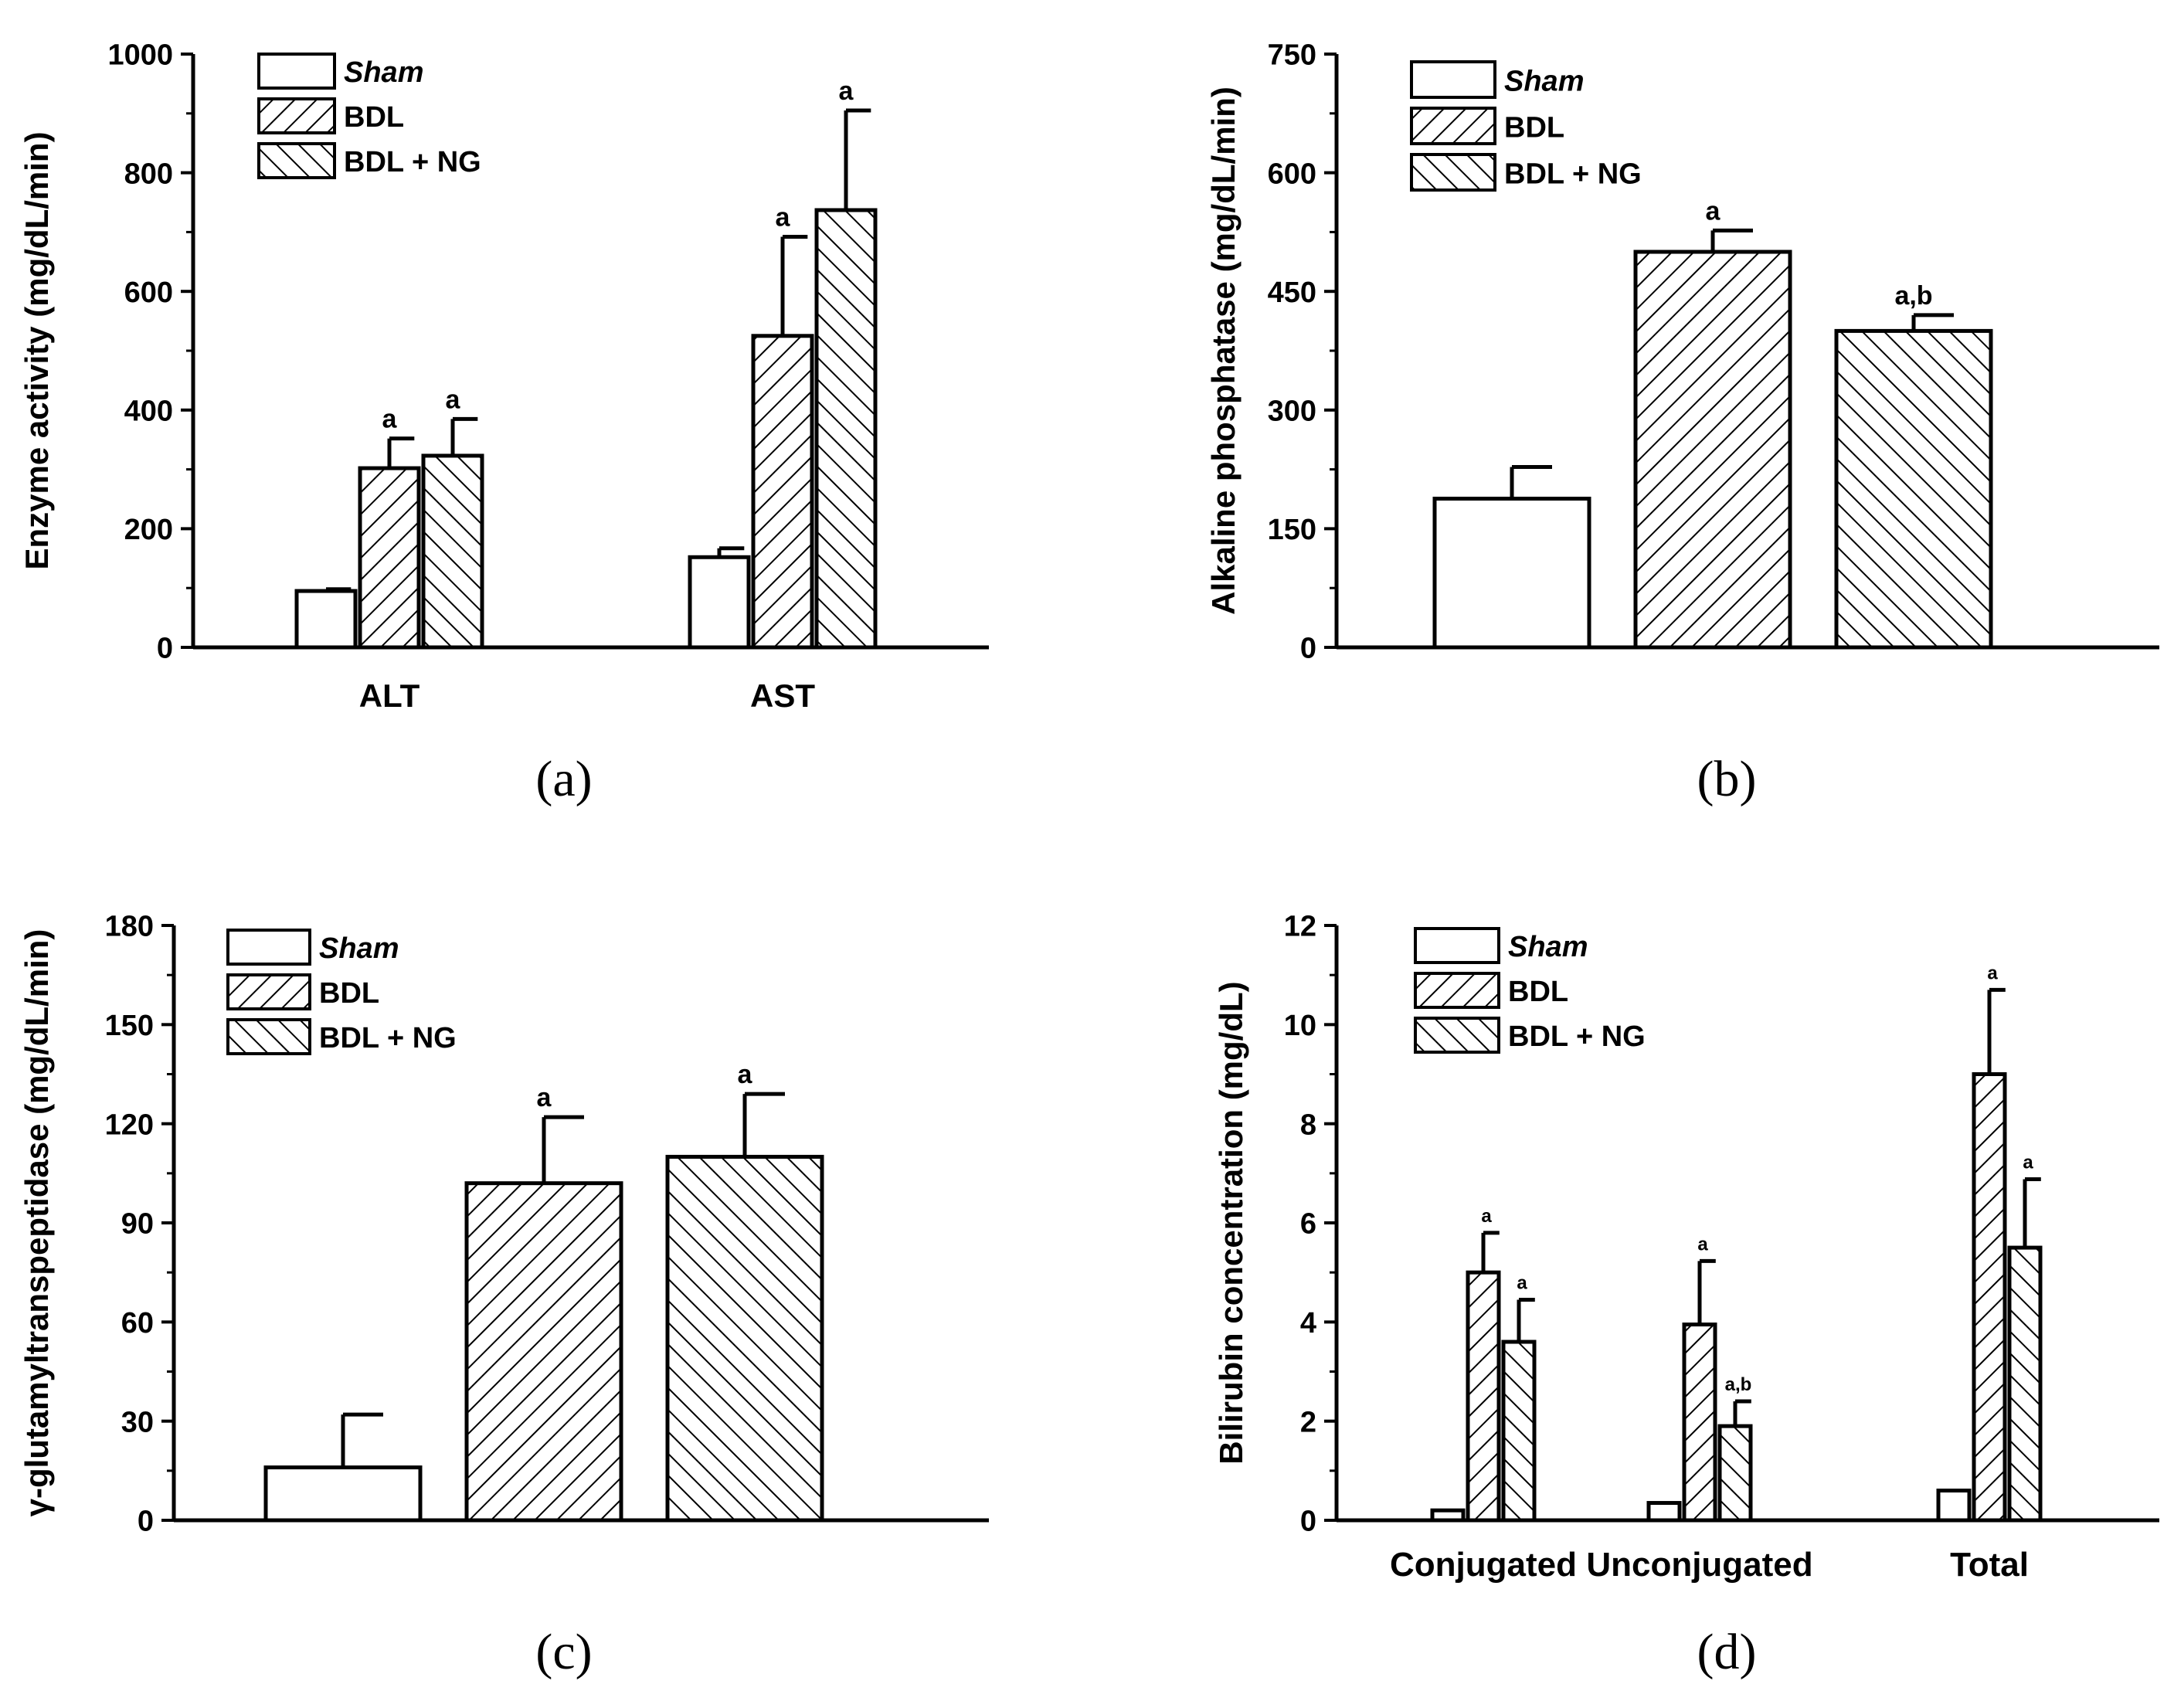 This screenshot has width=2174, height=1708. Describe the element at coordinates (138, 1225) in the screenshot. I see `y-tick-label: 90` at that location.